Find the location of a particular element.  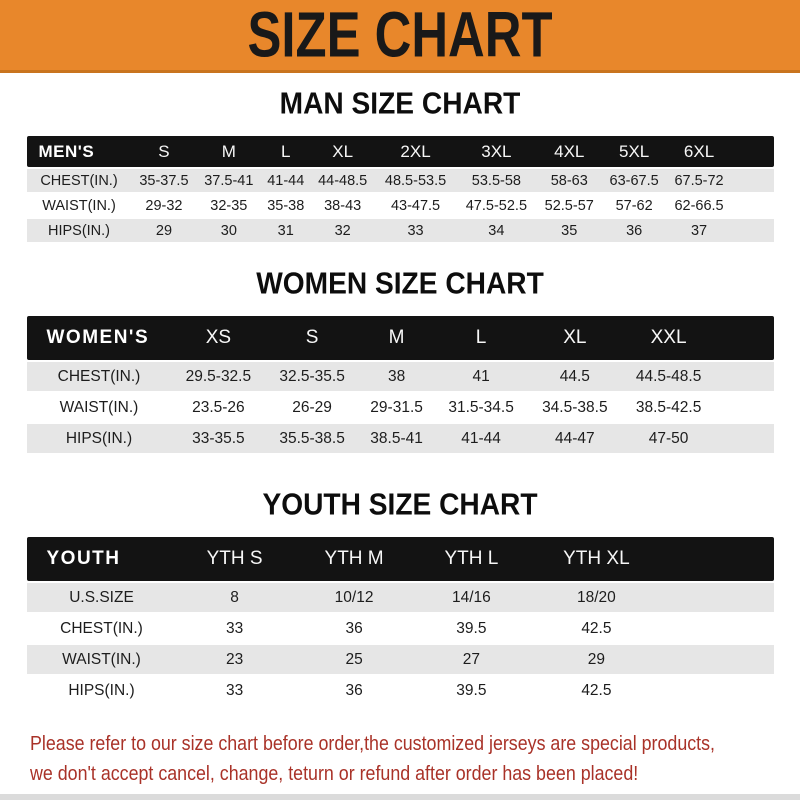

cell: 37.5-41 is located at coordinates (229, 180).